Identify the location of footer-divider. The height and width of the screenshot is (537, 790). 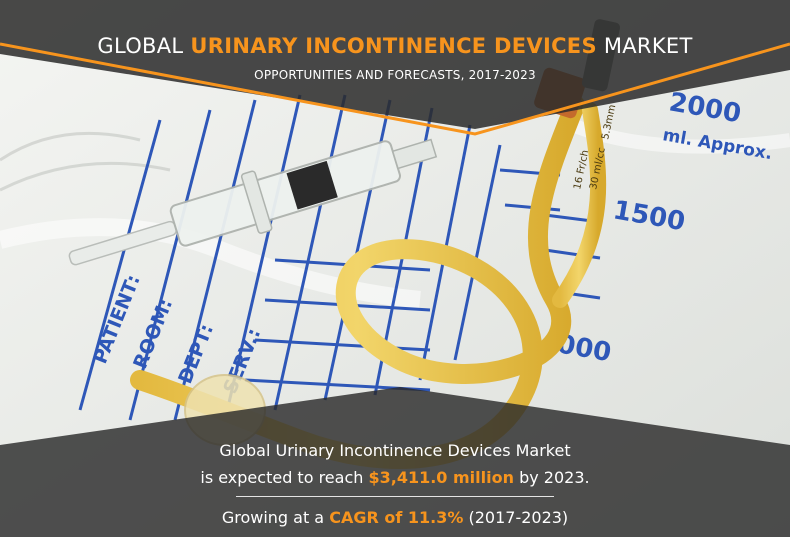
(395, 496).